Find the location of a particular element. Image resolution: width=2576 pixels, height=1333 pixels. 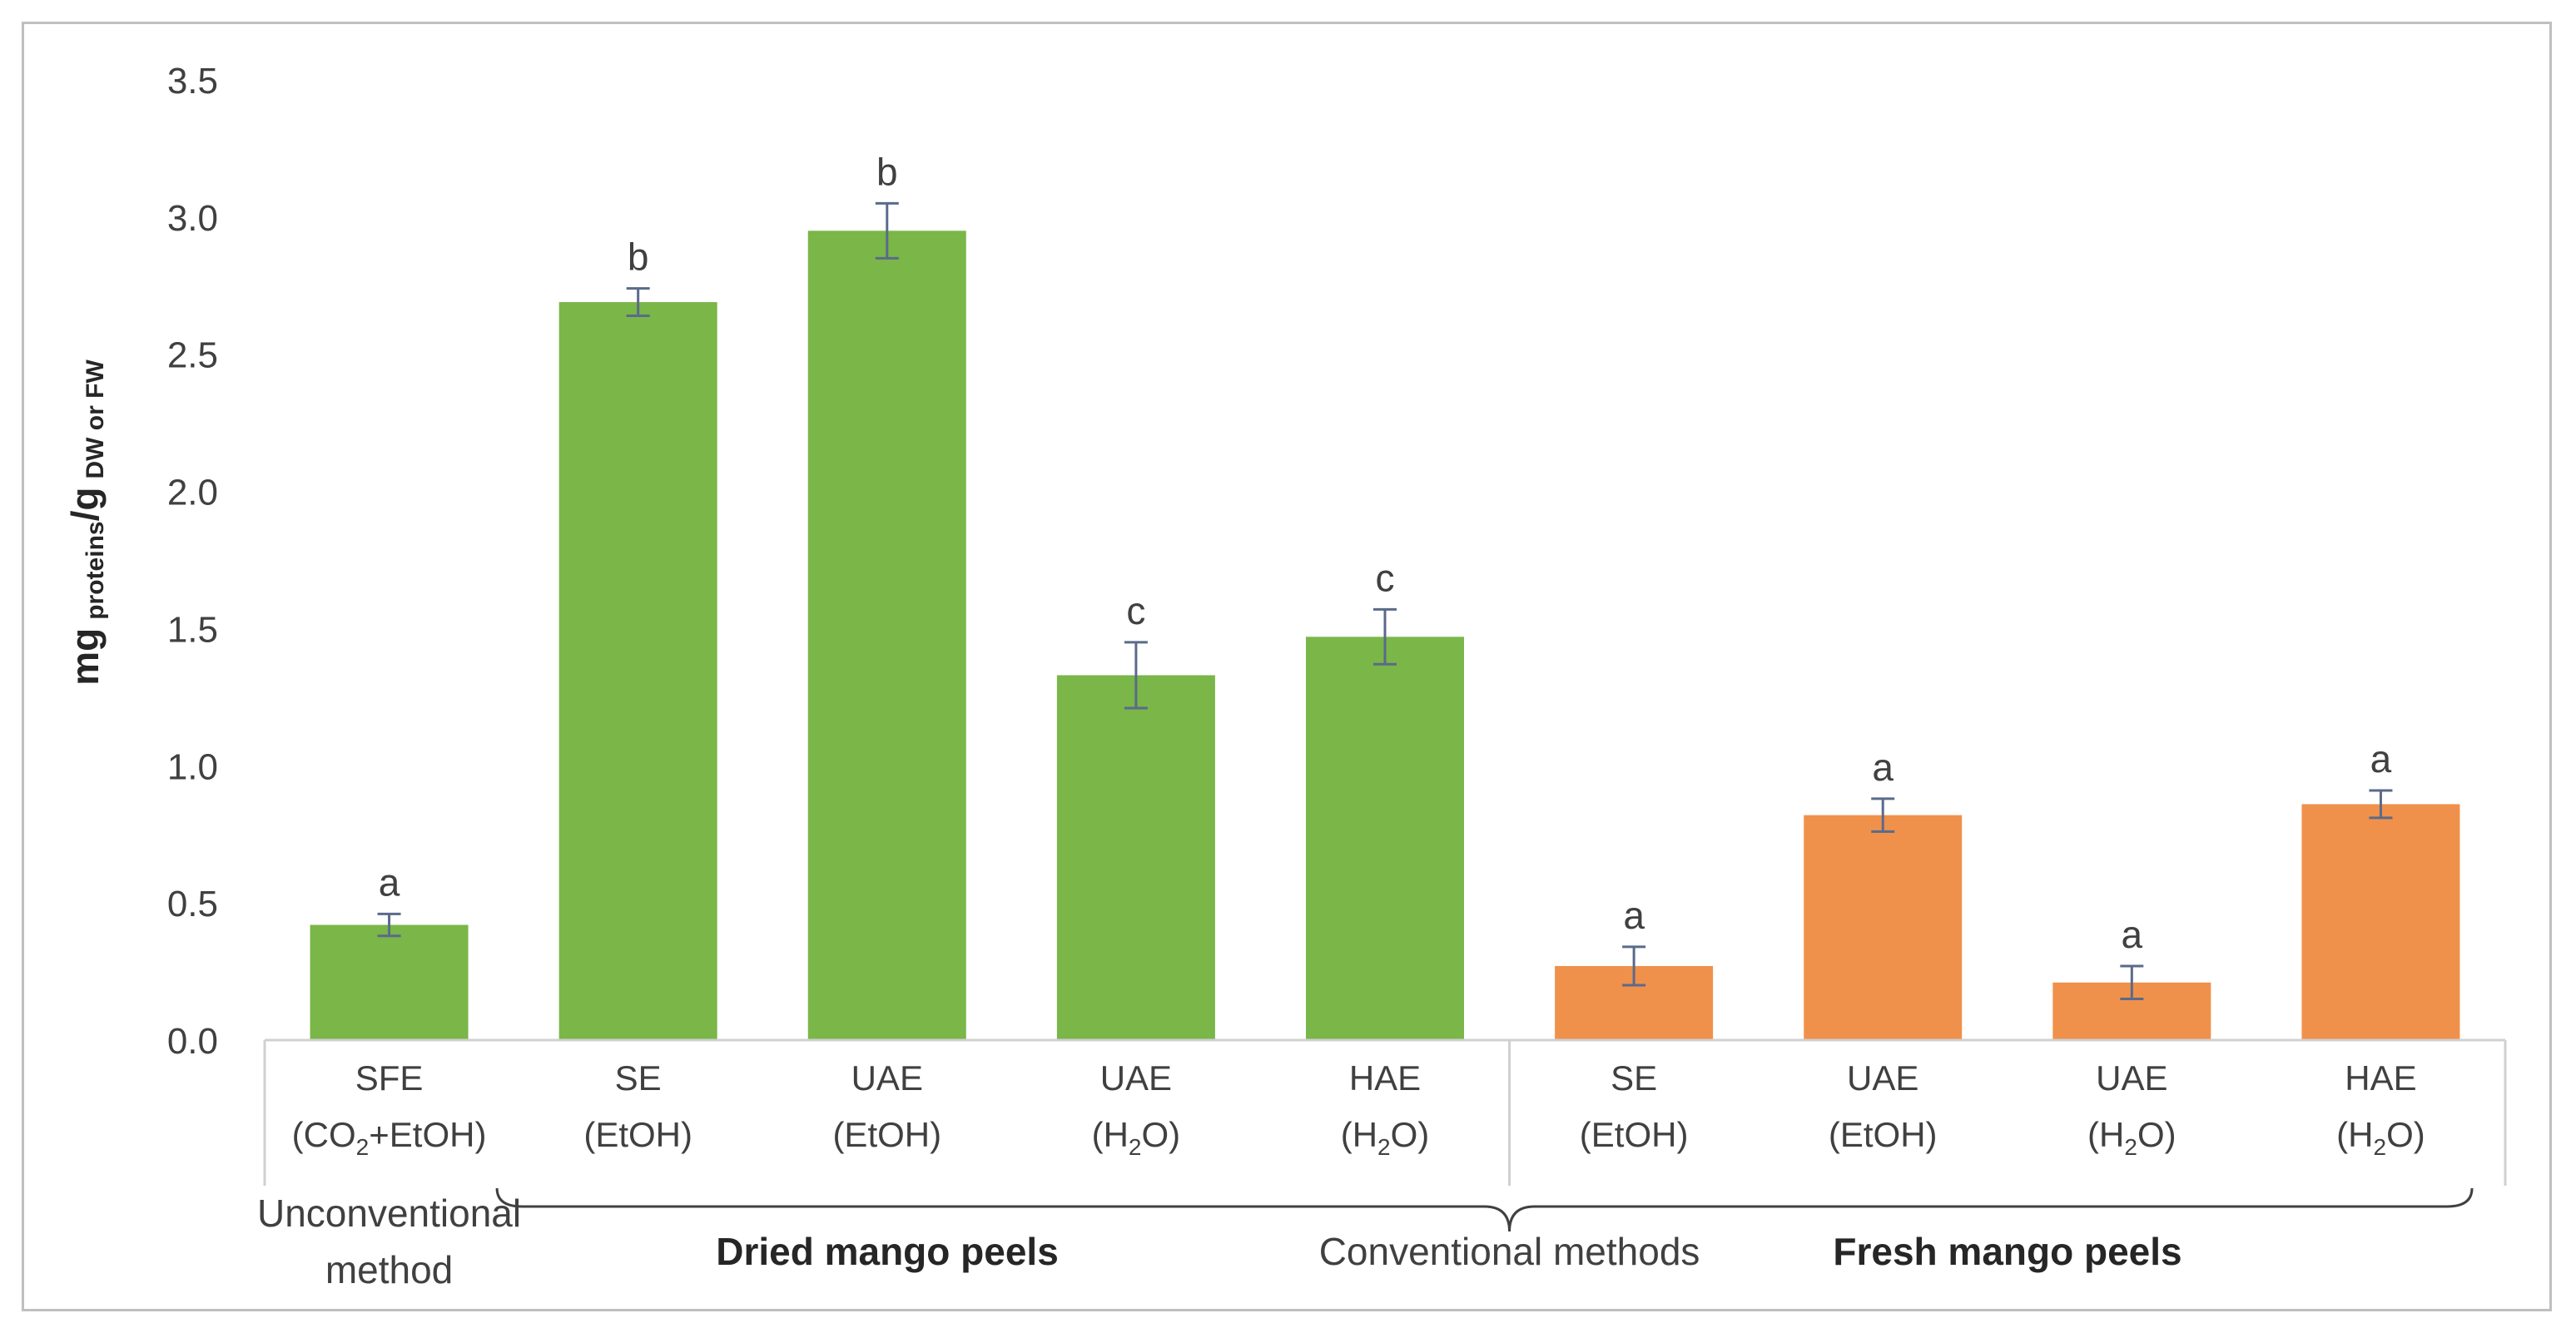

y-tick-label: 1.5 is located at coordinates (192, 629).